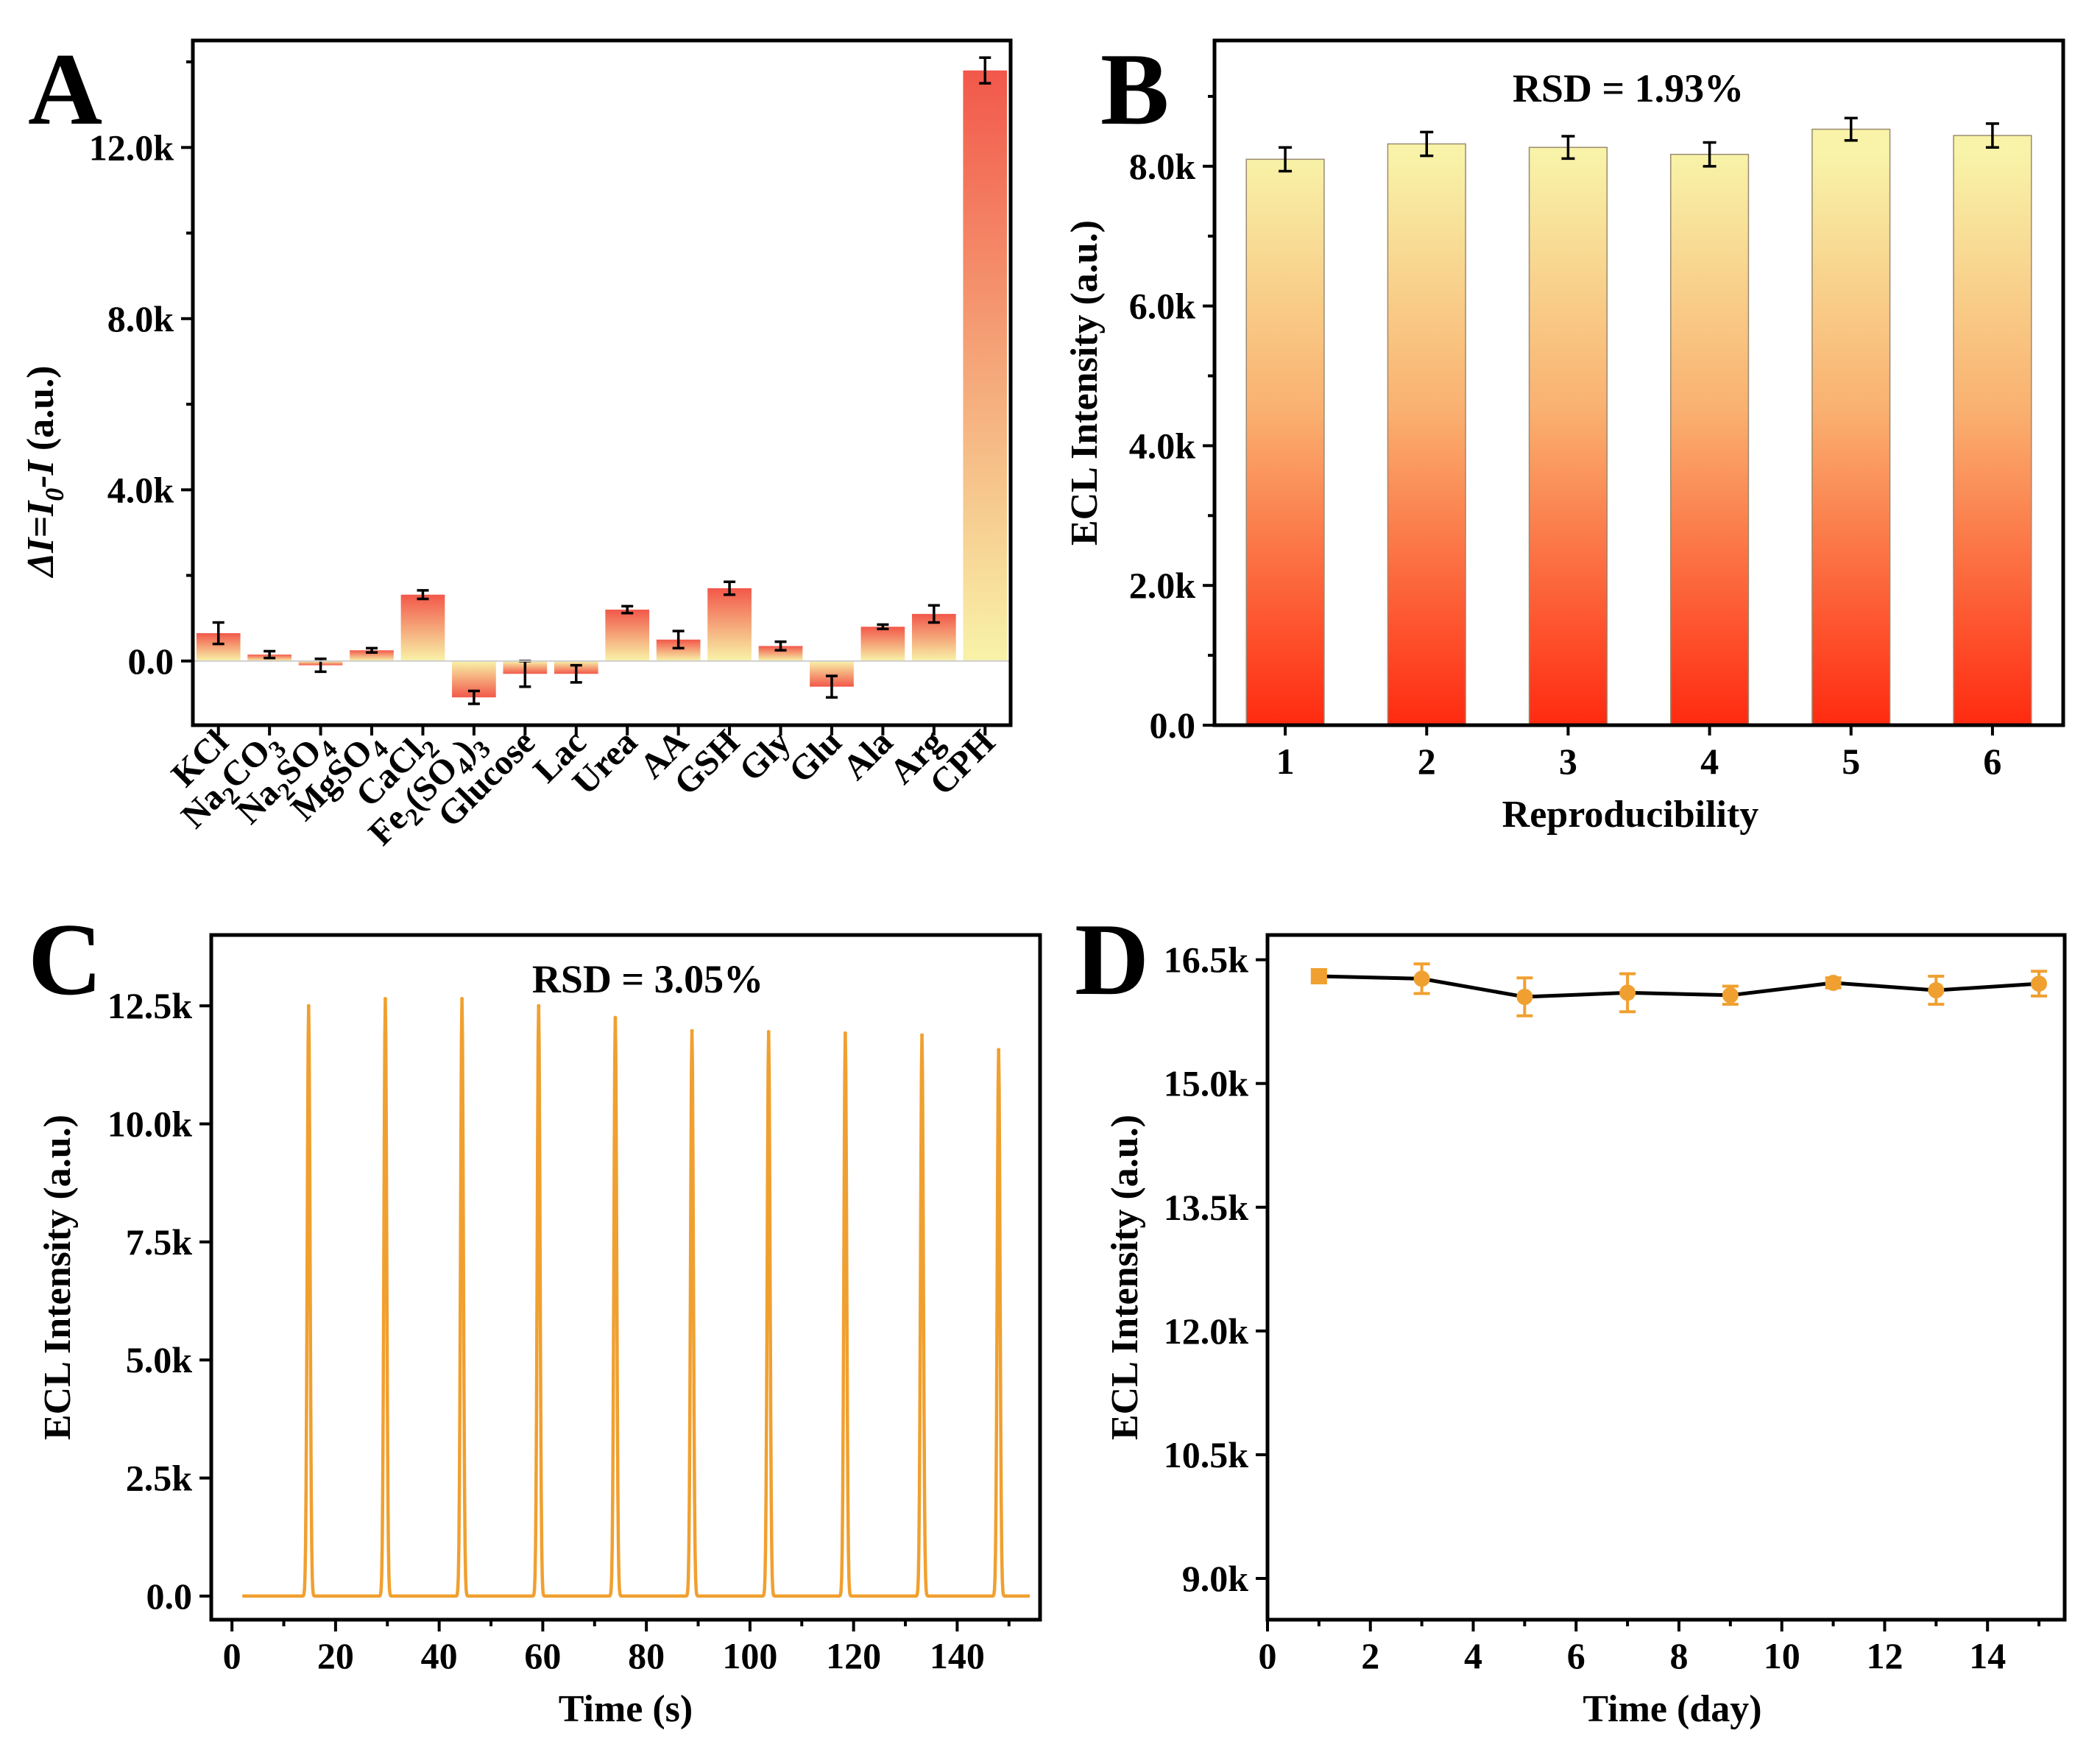 The width and height of the screenshot is (2100, 1750). I want to click on panel-b-x-axis: 1 2 3 4 5 6, so click(1638, 753).